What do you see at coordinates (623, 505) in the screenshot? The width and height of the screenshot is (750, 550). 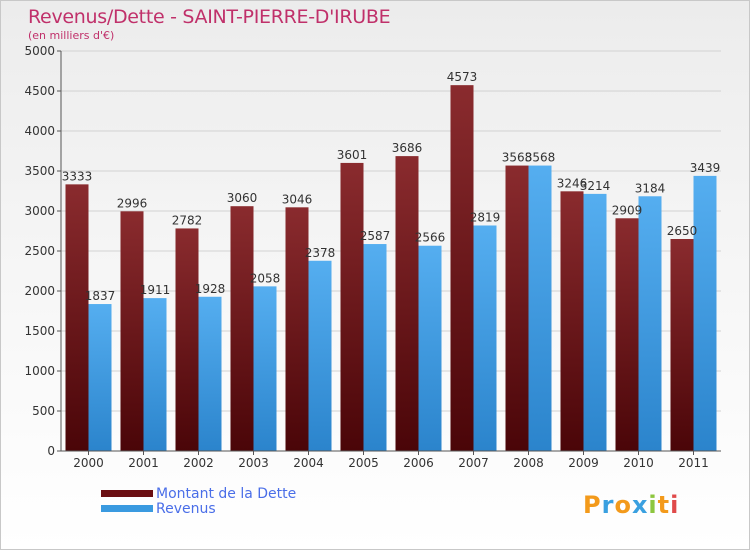 I see `logo-letter: o` at bounding box center [623, 505].